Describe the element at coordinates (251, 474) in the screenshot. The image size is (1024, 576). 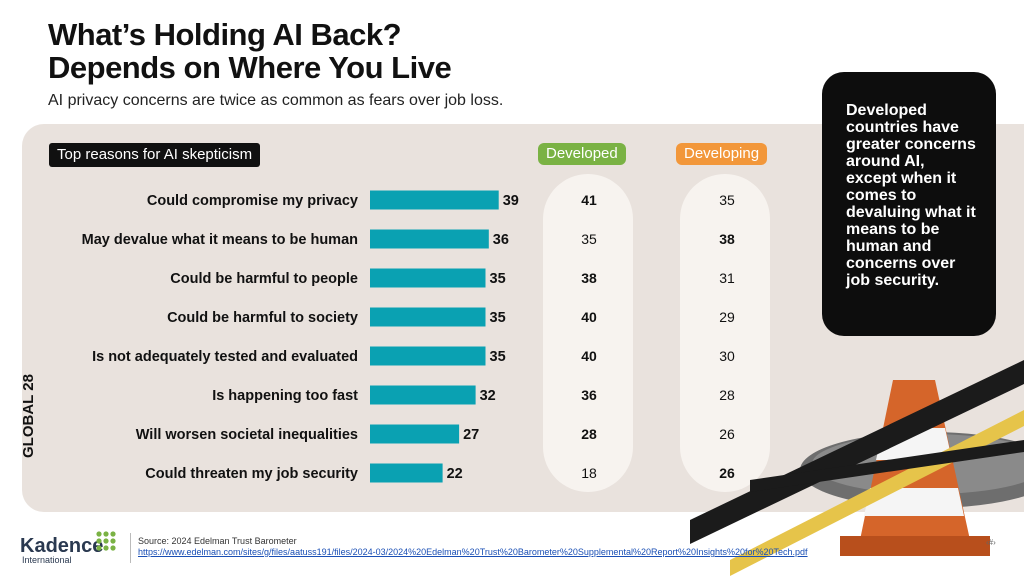
I see `category-label: Could threaten my job security` at that location.